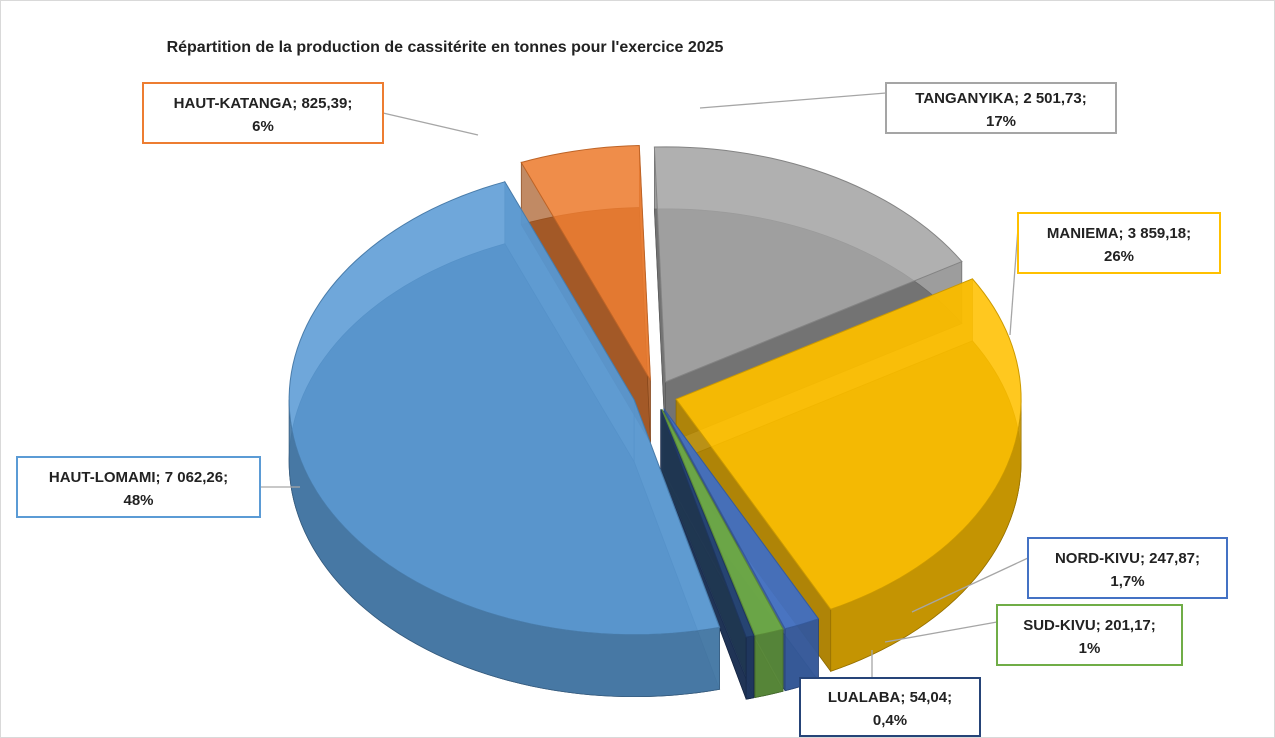 The width and height of the screenshot is (1275, 738). What do you see at coordinates (194, 477) in the screenshot?
I see `label-value: 7 062,26` at bounding box center [194, 477].